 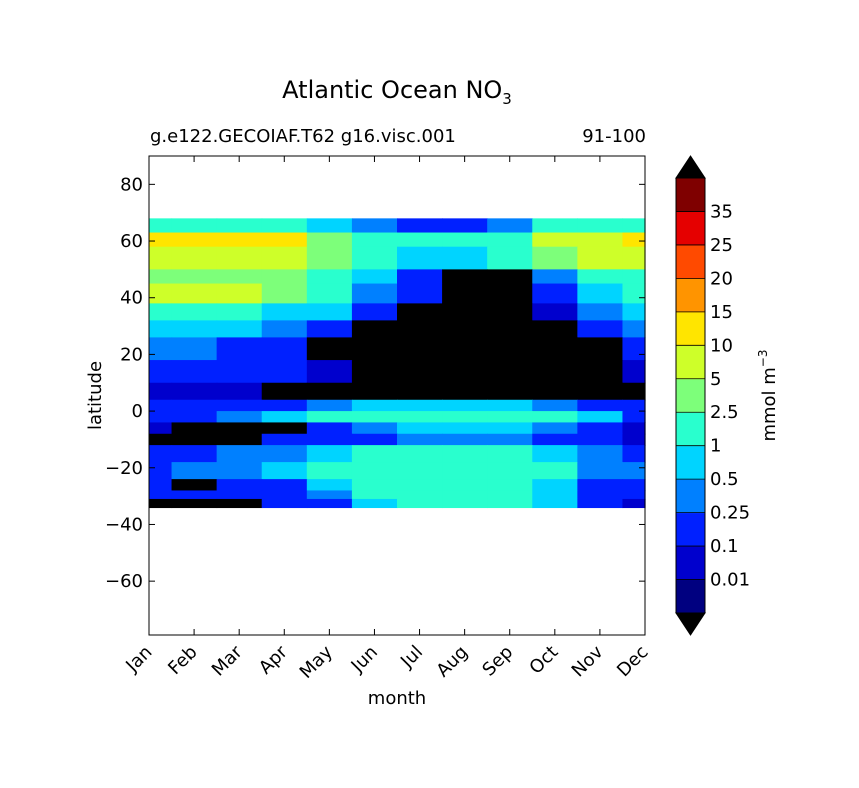 I want to click on colorbar-label: mmol m−3, so click(x=768, y=395).